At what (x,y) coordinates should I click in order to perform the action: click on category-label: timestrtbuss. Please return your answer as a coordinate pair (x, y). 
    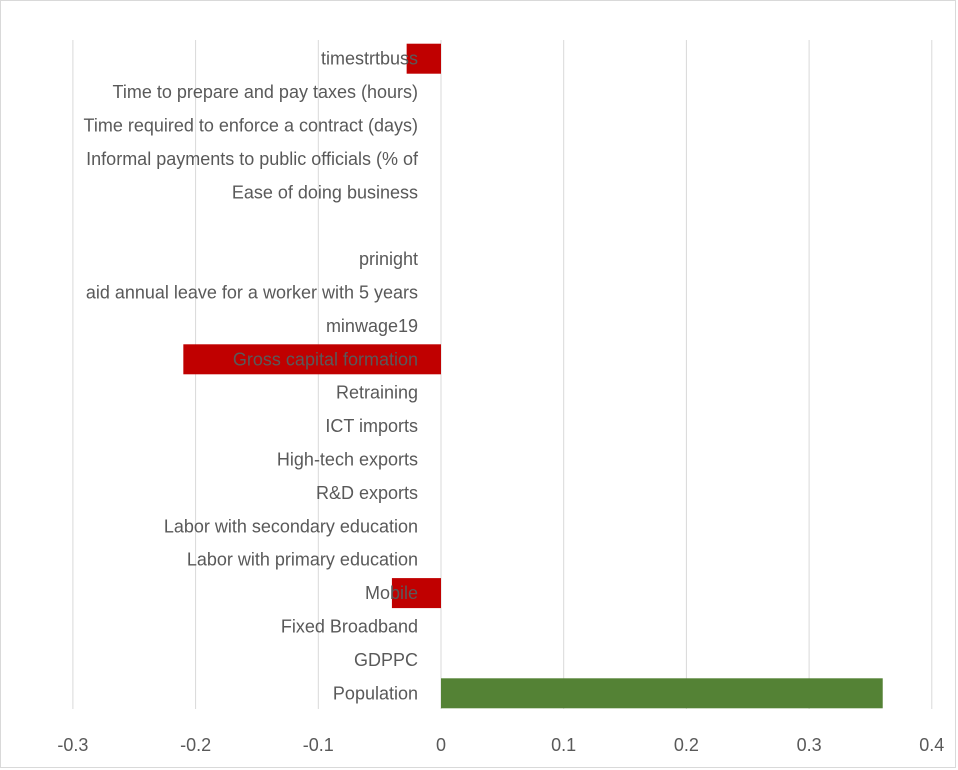
    Looking at the image, I should click on (369, 59).